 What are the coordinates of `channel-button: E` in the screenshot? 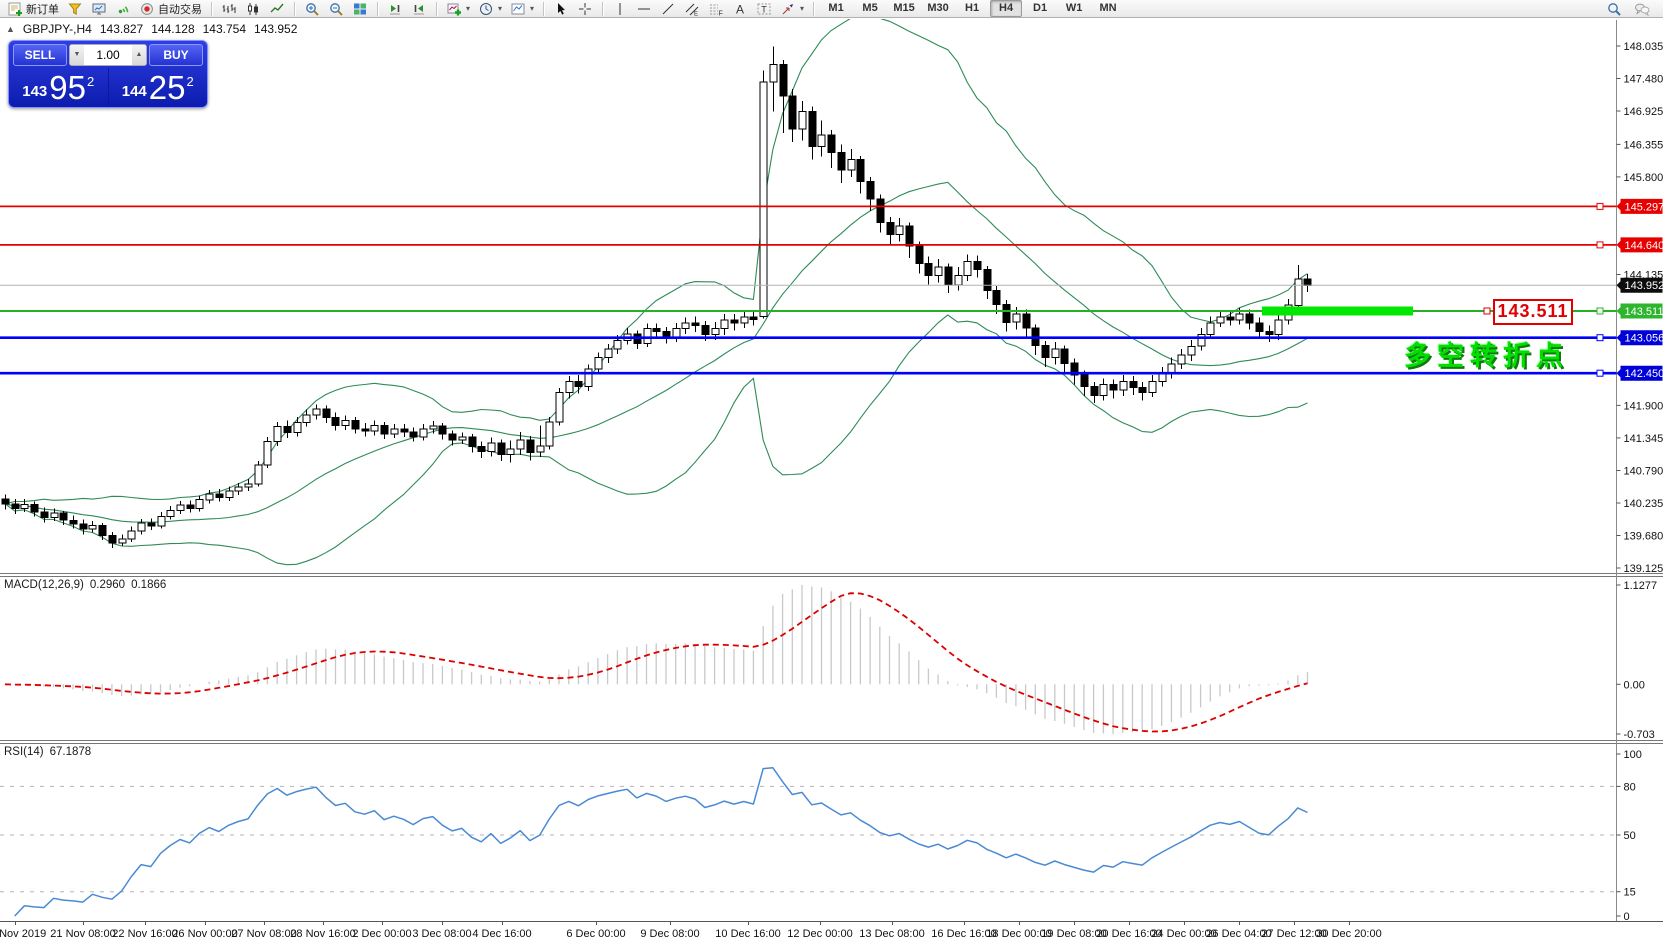 It's located at (692, 9).